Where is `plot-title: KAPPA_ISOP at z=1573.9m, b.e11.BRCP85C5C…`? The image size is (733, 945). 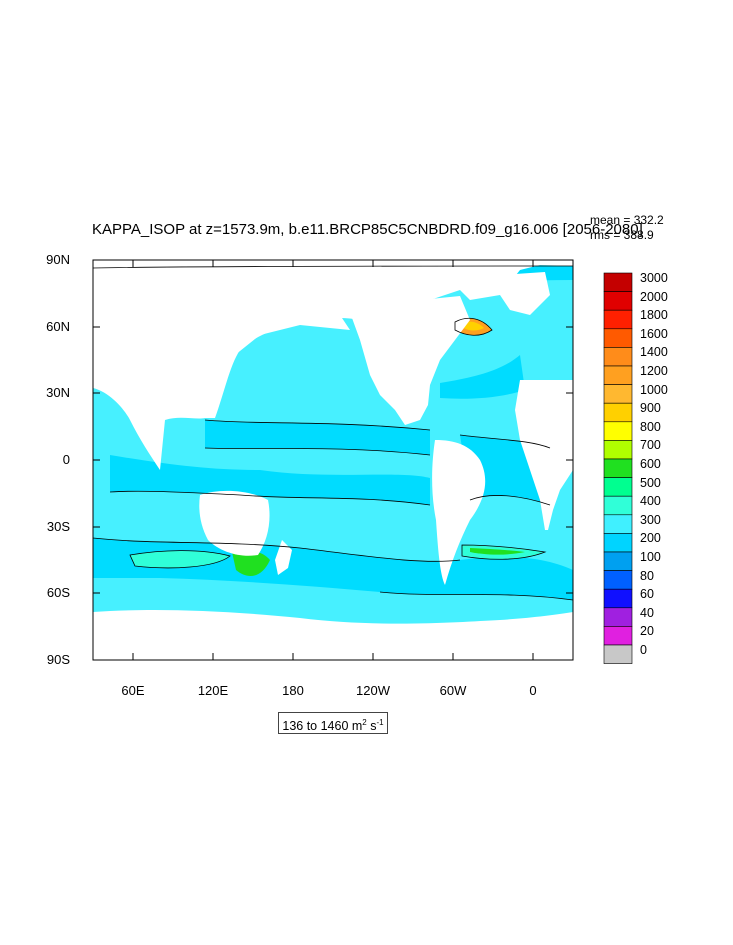
plot-title: KAPPA_ISOP at z=1573.9m, b.e11.BRCP85C5C… is located at coordinates (367, 229).